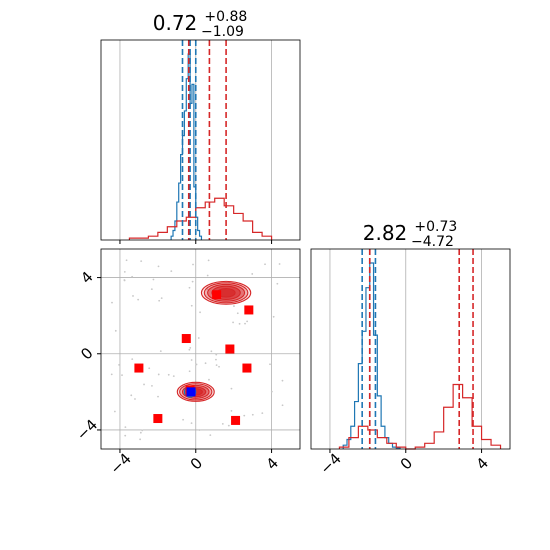 The height and width of the screenshot is (550, 550). Describe the element at coordinates (120, 464) in the screenshot. I see `joint-xtick-label-0: −4` at that location.